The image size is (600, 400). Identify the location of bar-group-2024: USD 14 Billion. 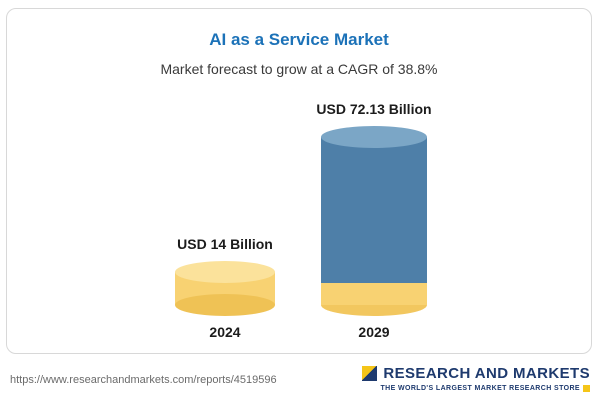
(225, 276).